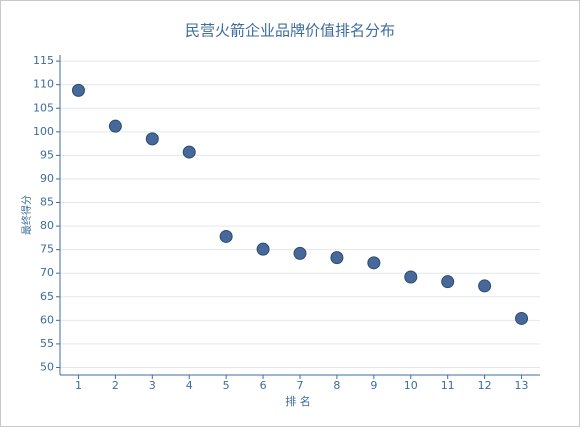 The height and width of the screenshot is (427, 580). Describe the element at coordinates (298, 401) in the screenshot. I see `x-axis-label: 排 名` at that location.